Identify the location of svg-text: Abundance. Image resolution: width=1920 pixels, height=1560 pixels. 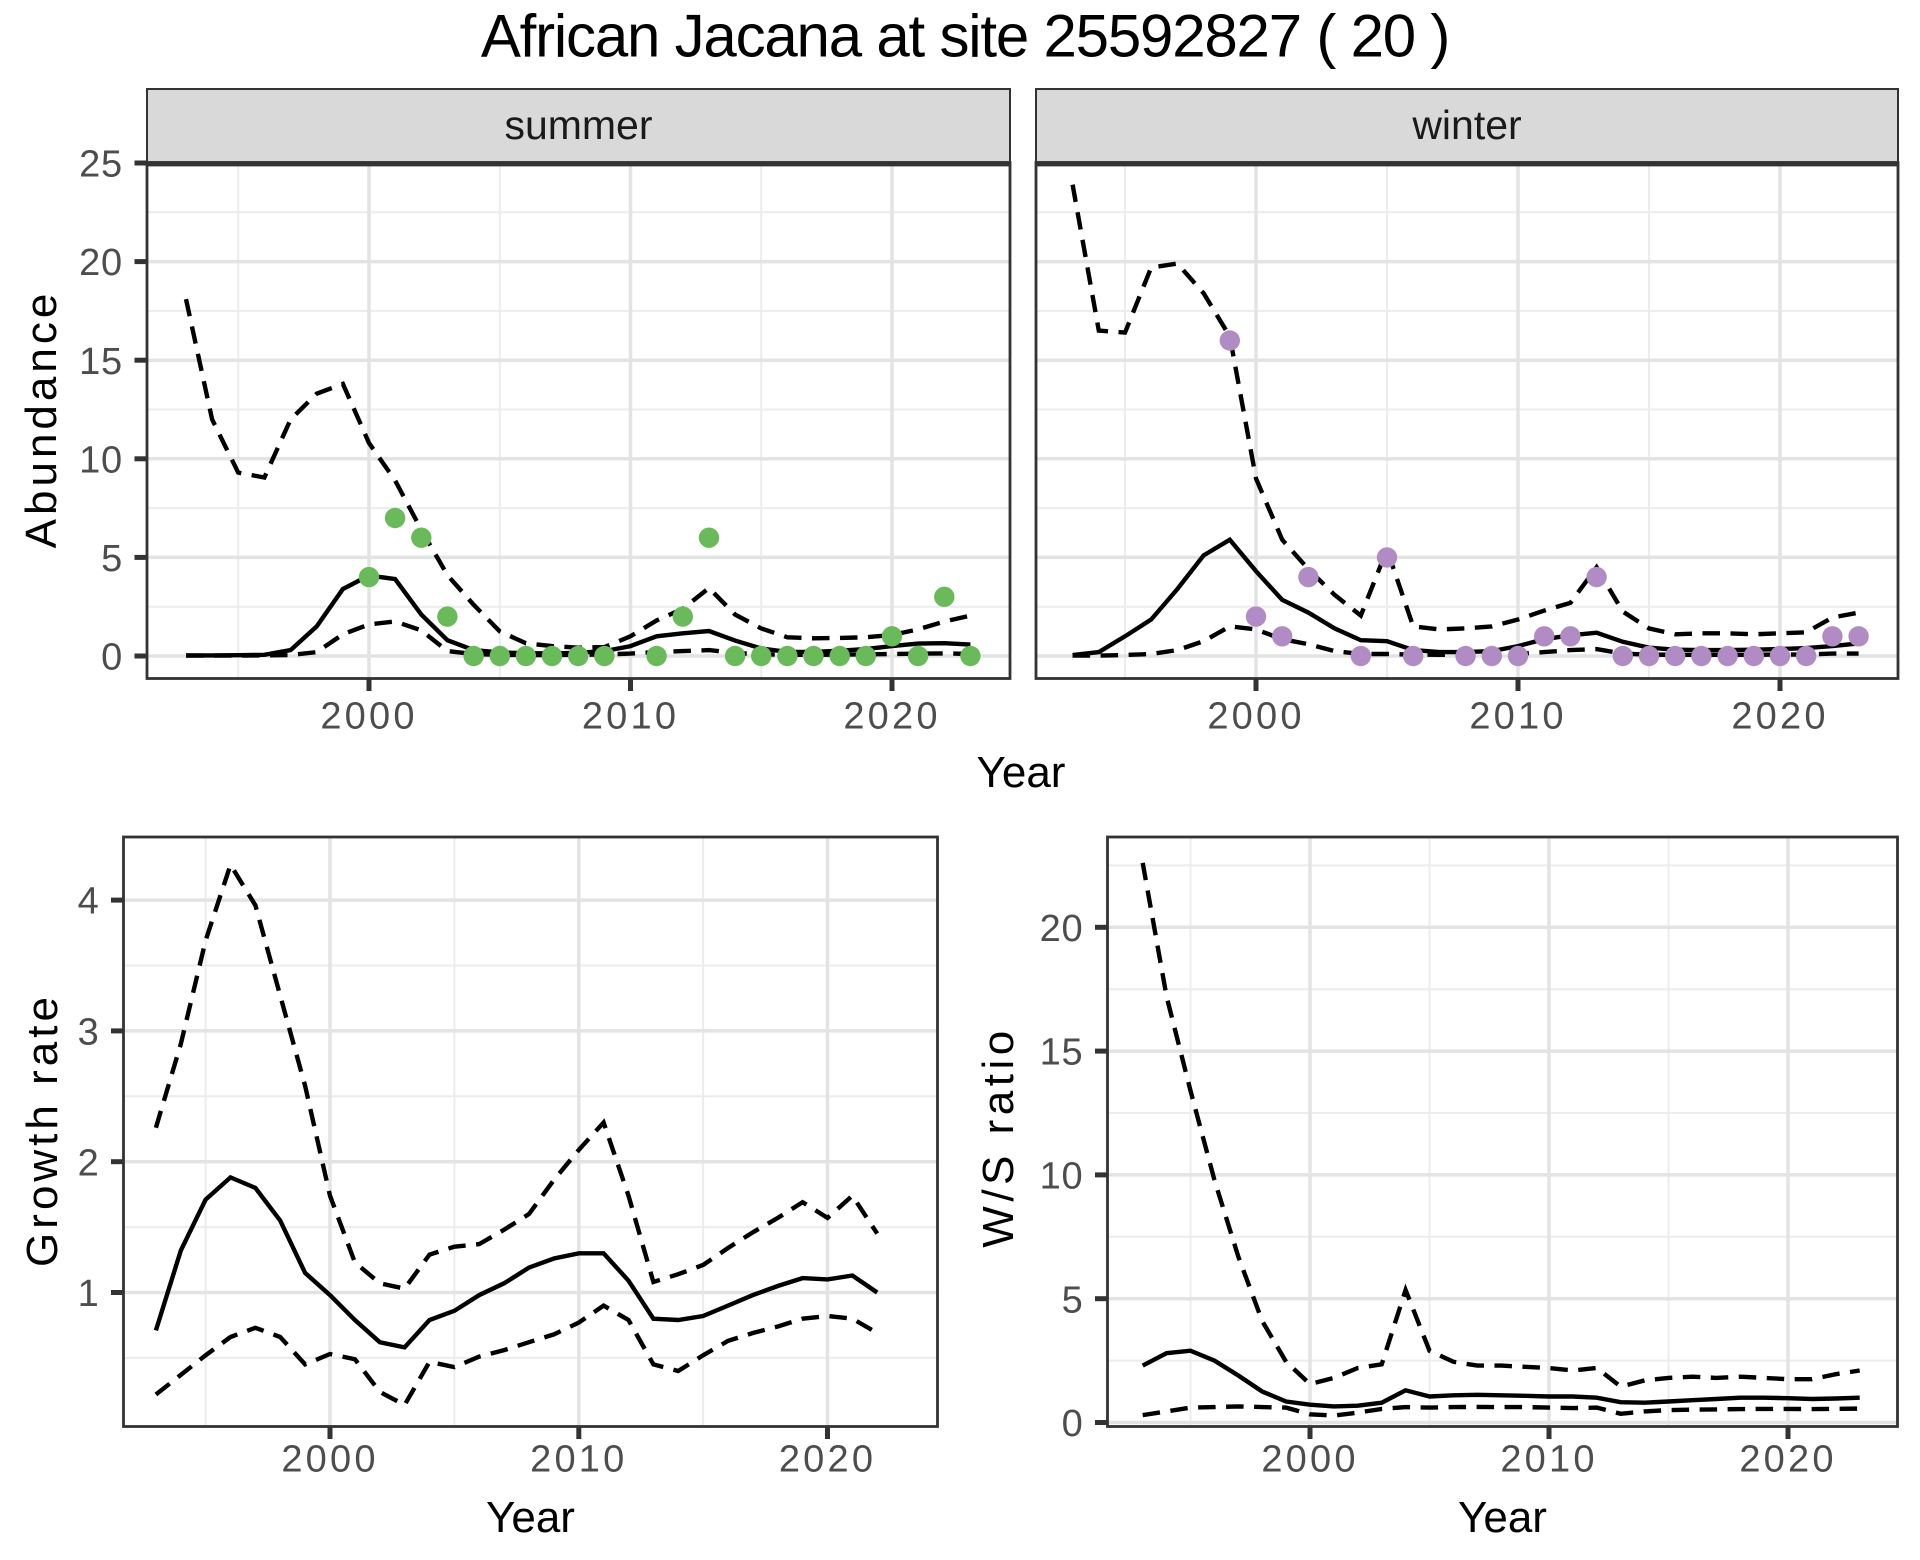
(41, 419).